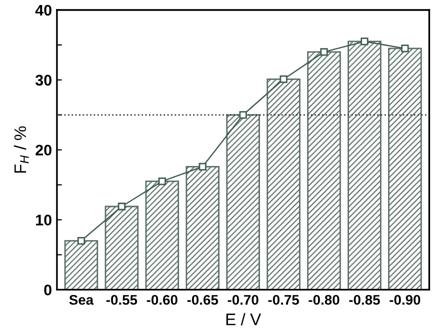 This screenshot has width=438, height=333. Describe the element at coordinates (283, 299) in the screenshot. I see `x-tick-label: -0.75` at that location.